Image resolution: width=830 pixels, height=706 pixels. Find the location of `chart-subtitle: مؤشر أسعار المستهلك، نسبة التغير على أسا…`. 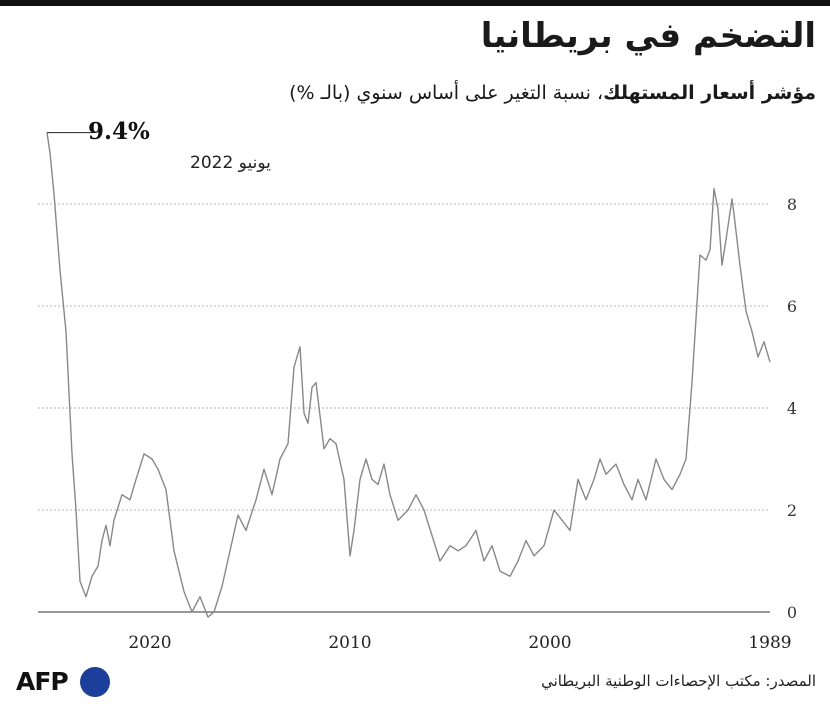

chart-subtitle: مؤشر أسعار المستهلك، نسبة التغير على أسا… is located at coordinates (552, 93).